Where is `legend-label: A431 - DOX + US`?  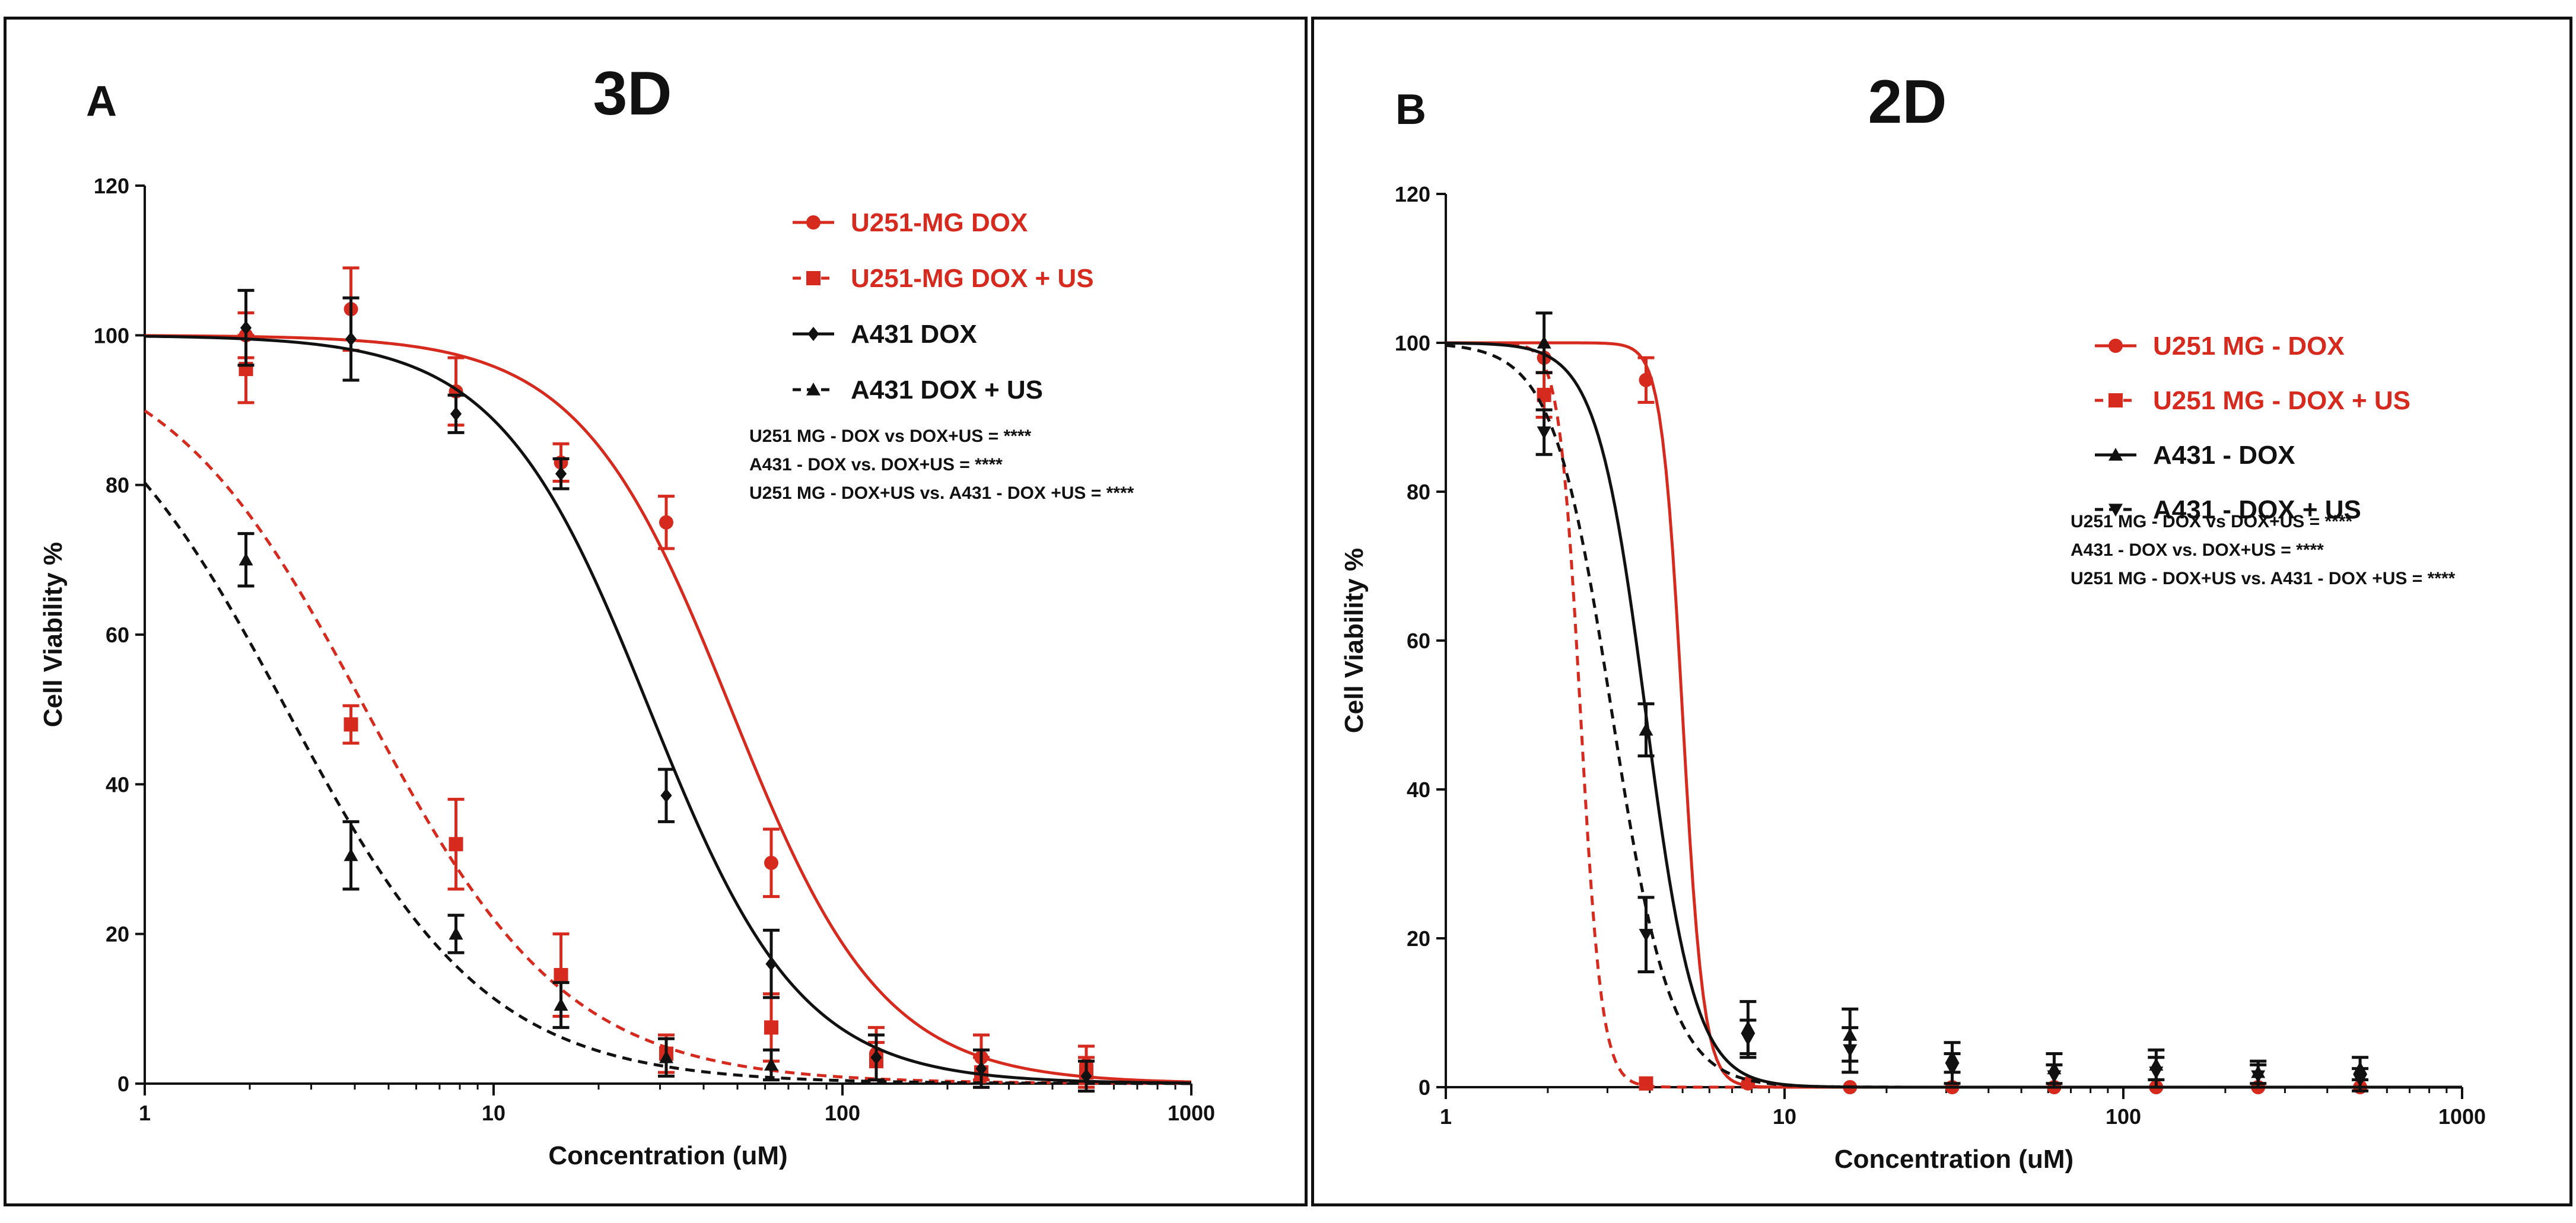
legend-label: A431 - DOX + US is located at coordinates (2257, 509).